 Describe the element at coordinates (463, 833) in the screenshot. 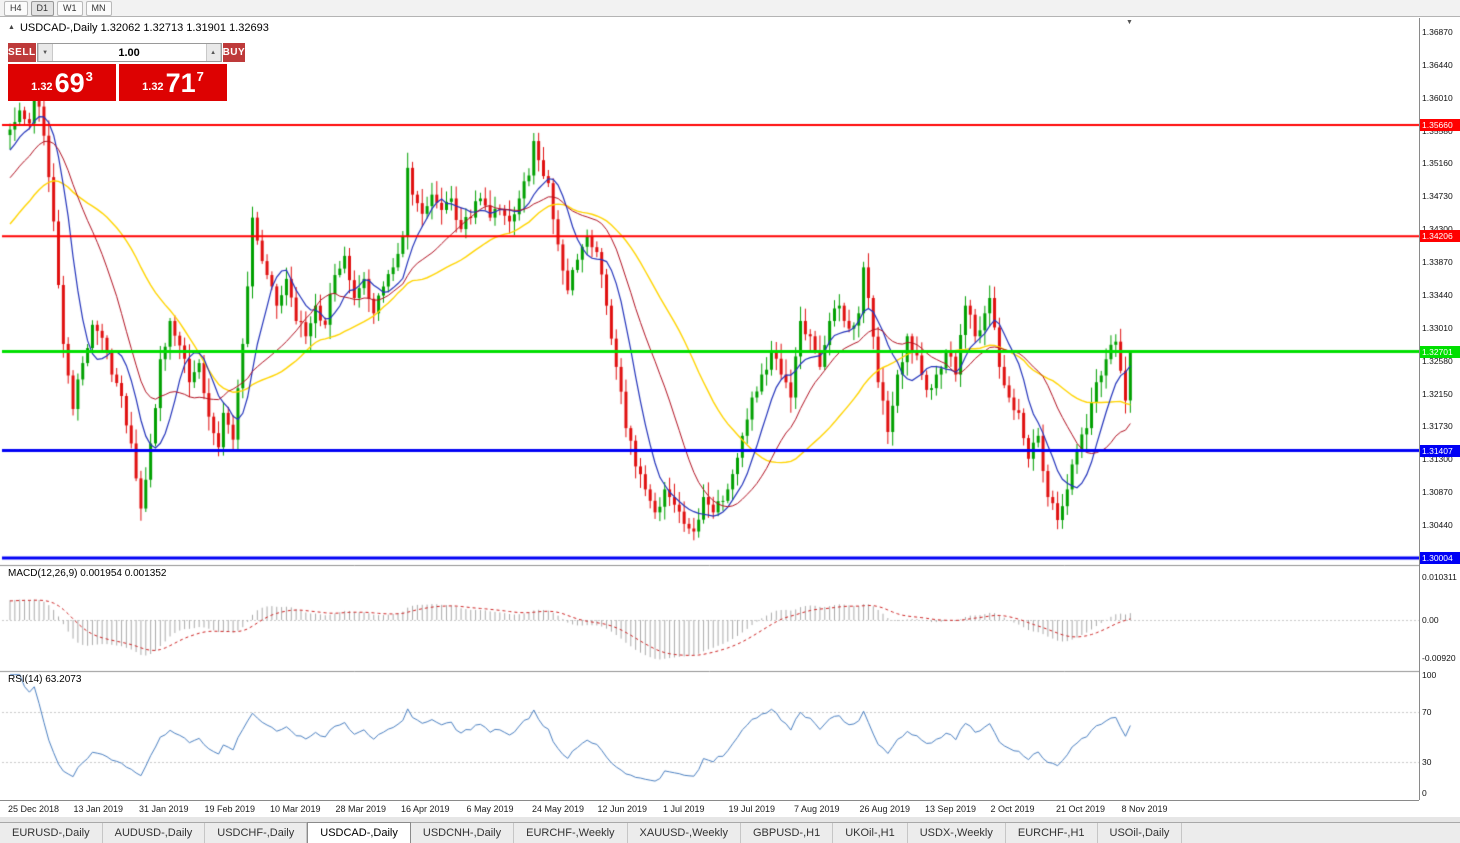

I see `chart-tab-usdcnh-daily: USDCNH-,Daily` at that location.